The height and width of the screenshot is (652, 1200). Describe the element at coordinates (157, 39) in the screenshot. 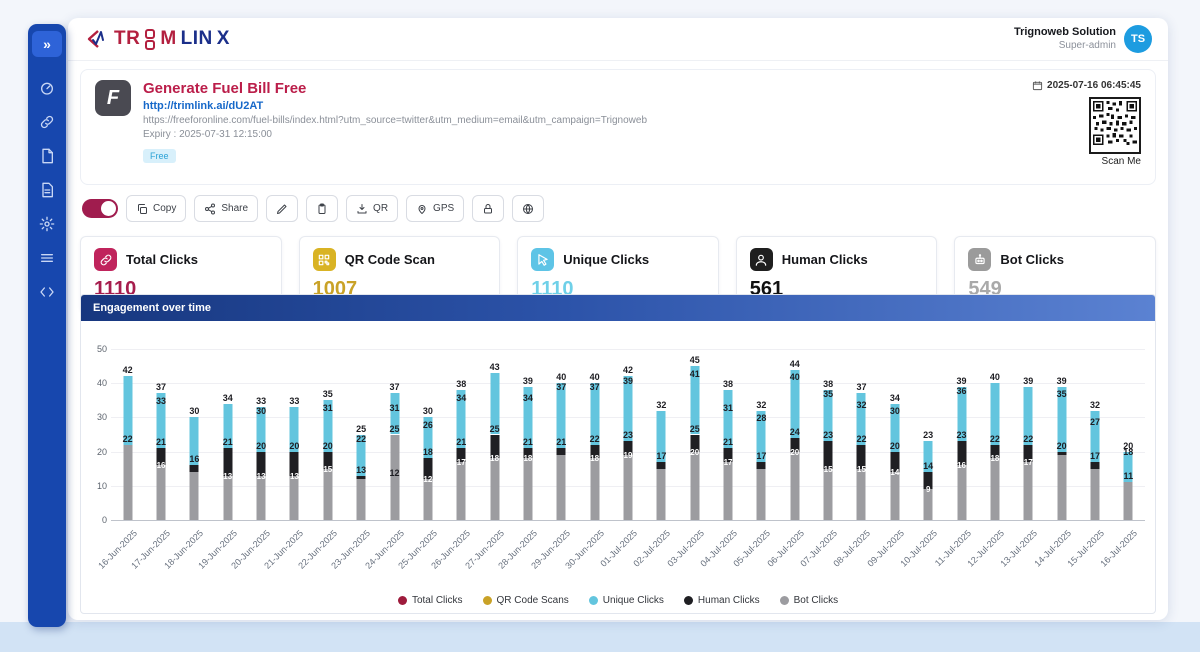

I see `brand-logo: TR M LIN X` at that location.